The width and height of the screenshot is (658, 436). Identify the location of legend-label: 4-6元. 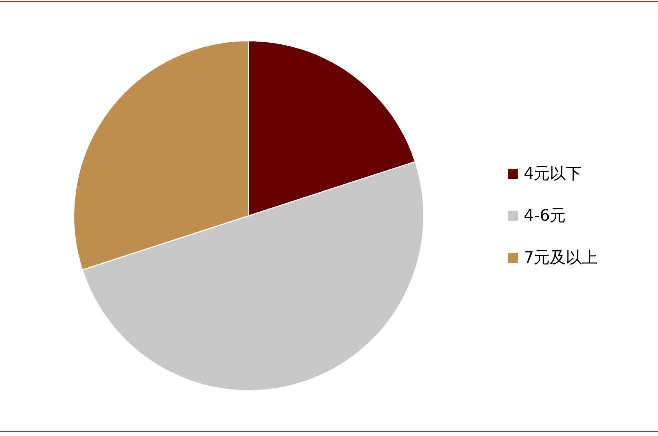
(545, 215).